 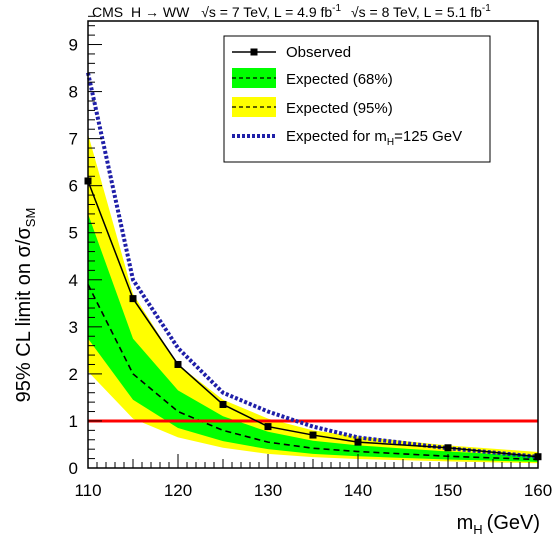 I want to click on header-experiment: CMS, so click(x=107, y=12).